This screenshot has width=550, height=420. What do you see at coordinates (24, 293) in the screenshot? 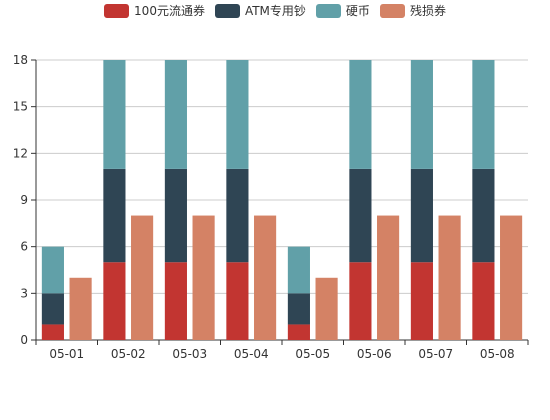
I see `y-tick-label: 3` at bounding box center [24, 293].